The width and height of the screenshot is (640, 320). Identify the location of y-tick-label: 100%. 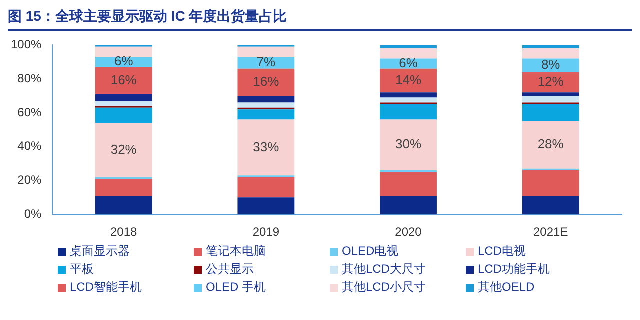
(26, 45).